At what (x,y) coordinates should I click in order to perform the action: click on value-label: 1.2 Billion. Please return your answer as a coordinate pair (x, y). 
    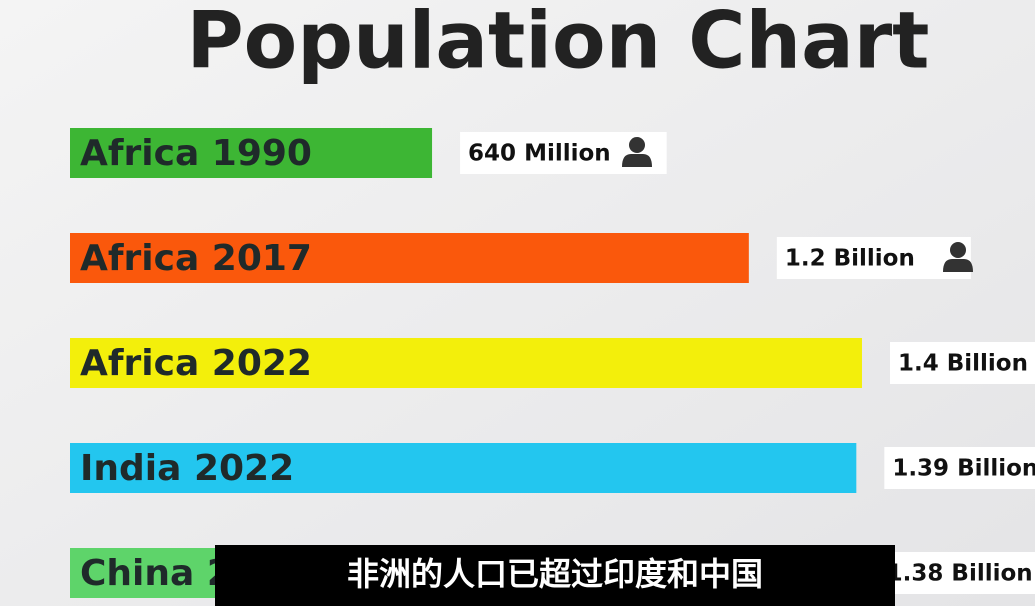
    Looking at the image, I should click on (850, 259).